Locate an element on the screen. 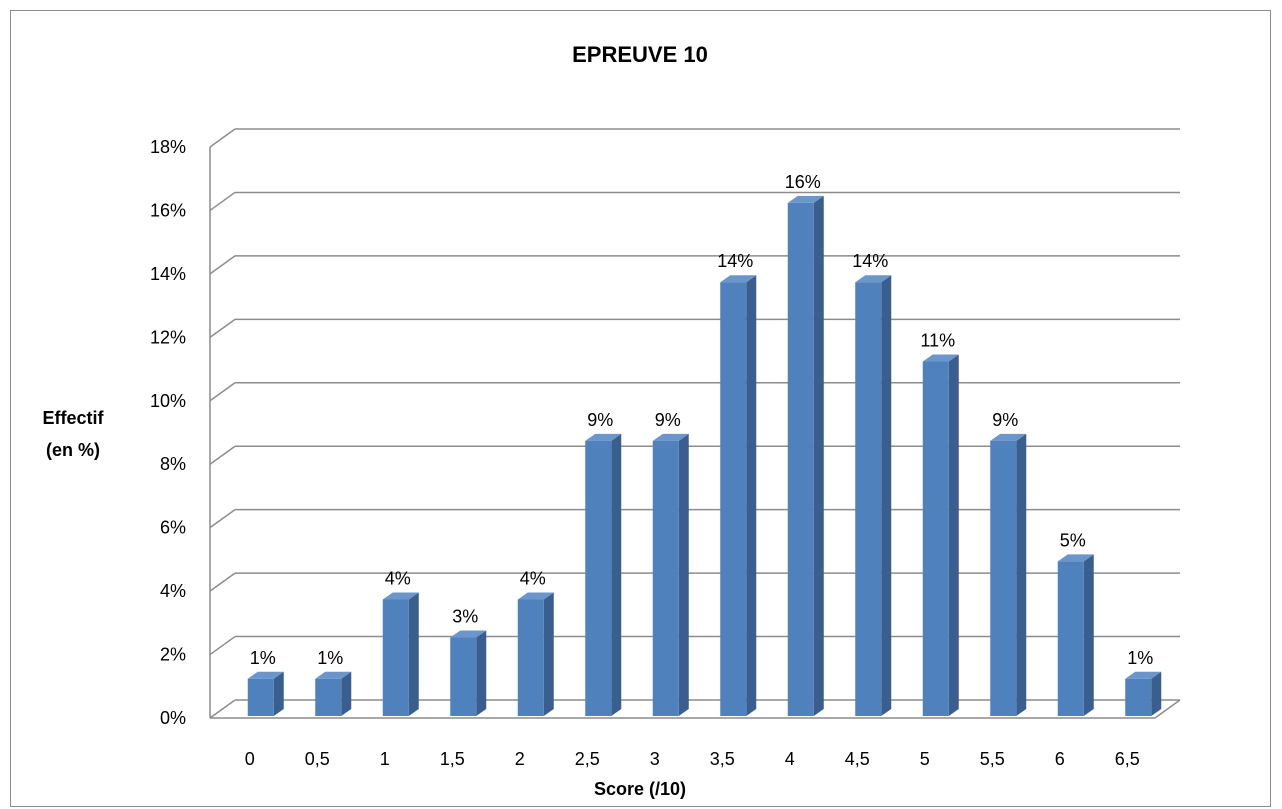 The image size is (1282, 809). x-tick-label: 1 is located at coordinates (385, 759).